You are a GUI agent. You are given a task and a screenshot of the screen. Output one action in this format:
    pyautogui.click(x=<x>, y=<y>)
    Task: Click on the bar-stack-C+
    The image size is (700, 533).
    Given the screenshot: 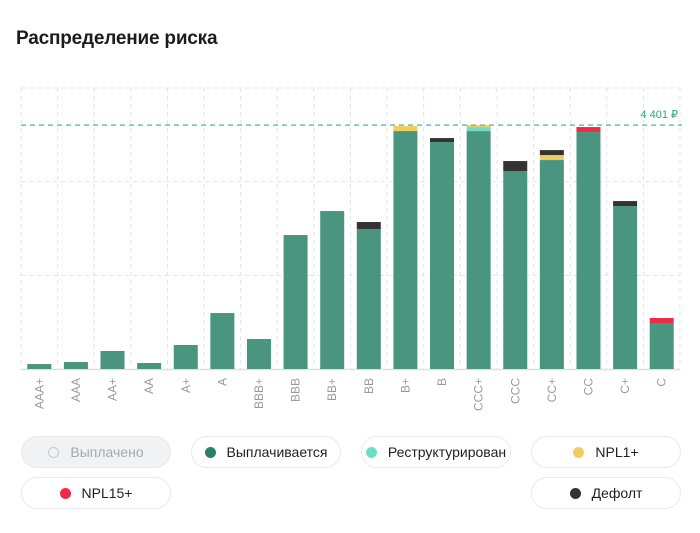 What is the action you would take?
    pyautogui.click(x=625, y=285)
    